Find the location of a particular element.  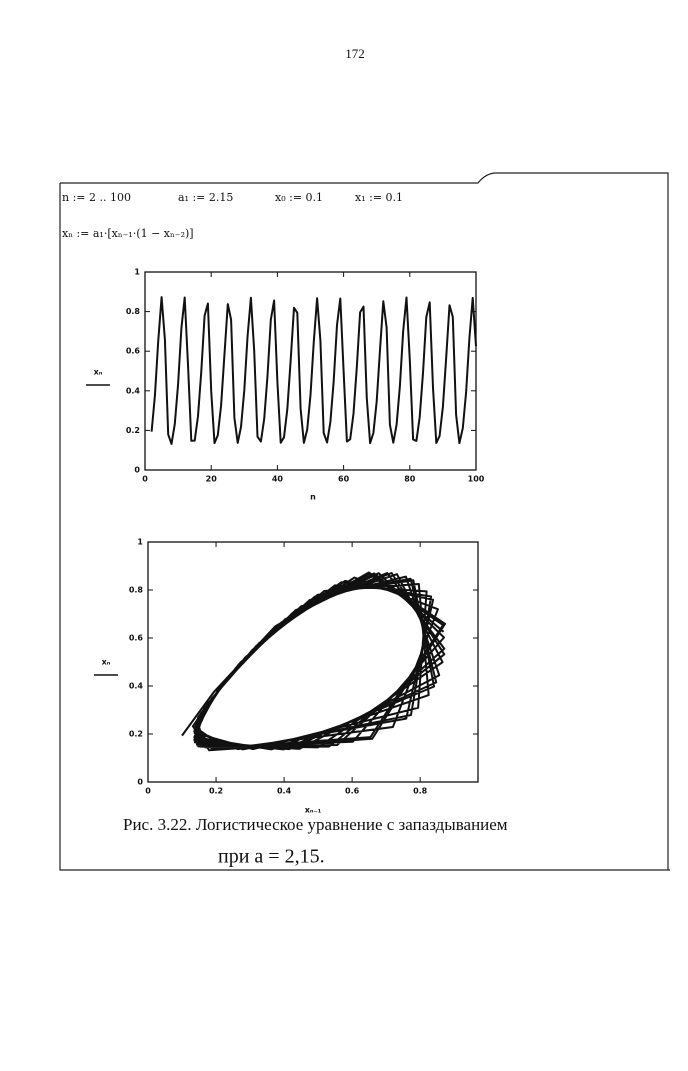

definition: a₁ := 2.15 is located at coordinates (205, 197).